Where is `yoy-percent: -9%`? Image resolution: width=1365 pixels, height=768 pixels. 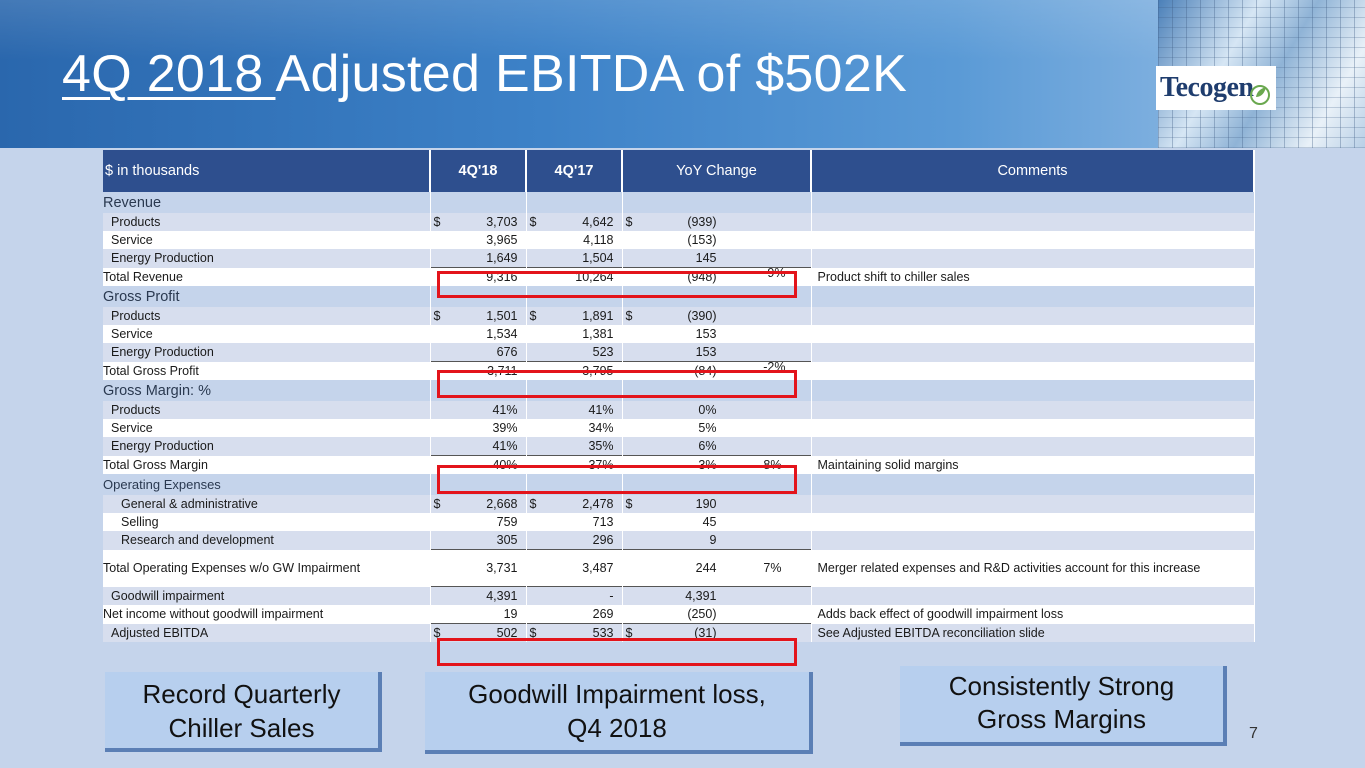 yoy-percent: -9% is located at coordinates (774, 273).